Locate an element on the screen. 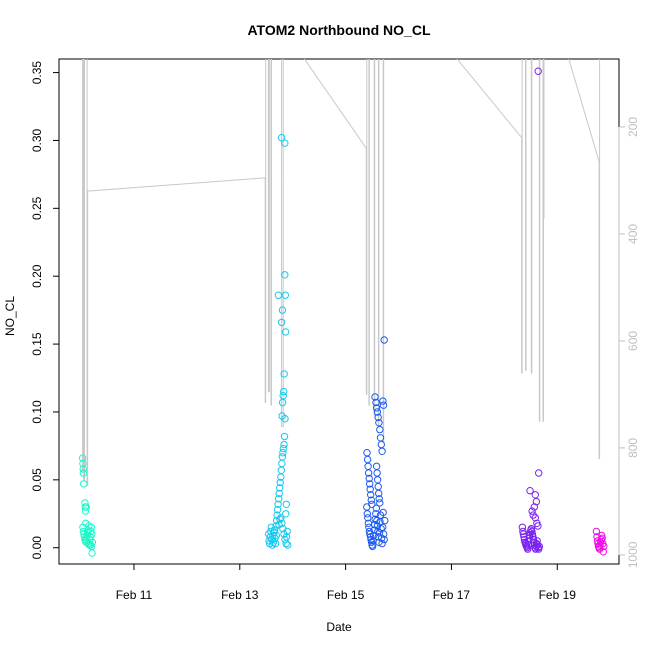 The height and width of the screenshot is (650, 650). y-tick-label: 0.05 is located at coordinates (37, 480).